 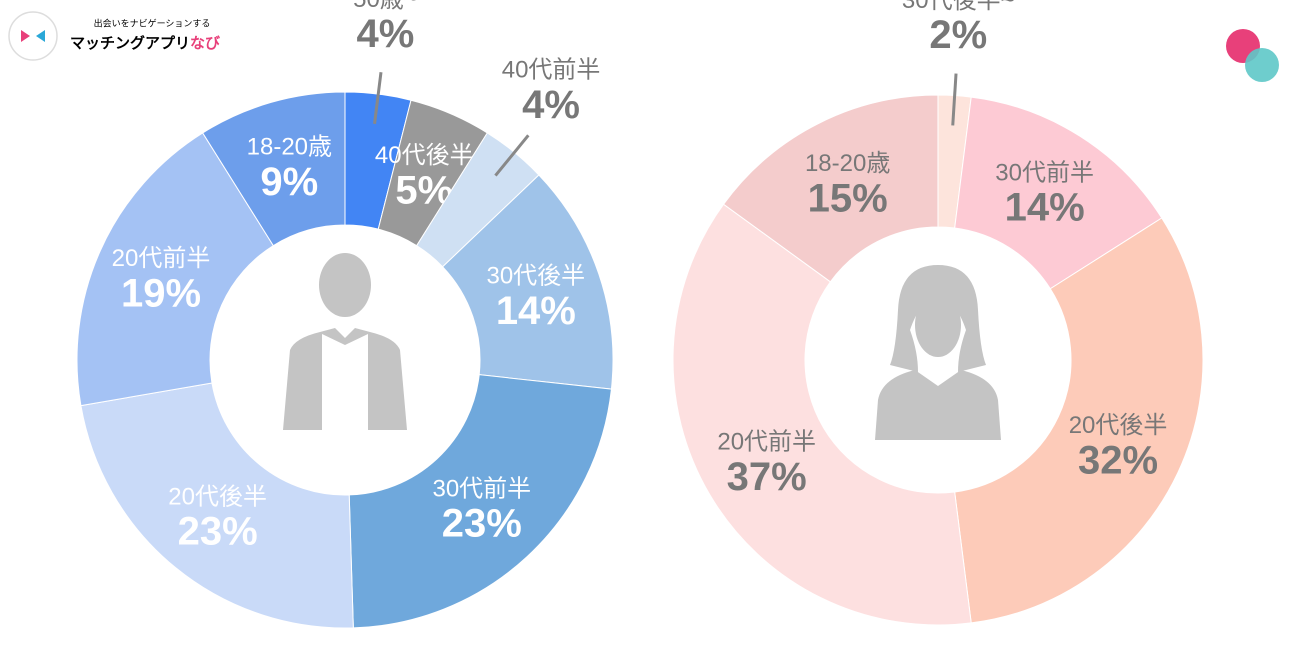 I want to click on category-label: 40代前半, so click(x=551, y=70).